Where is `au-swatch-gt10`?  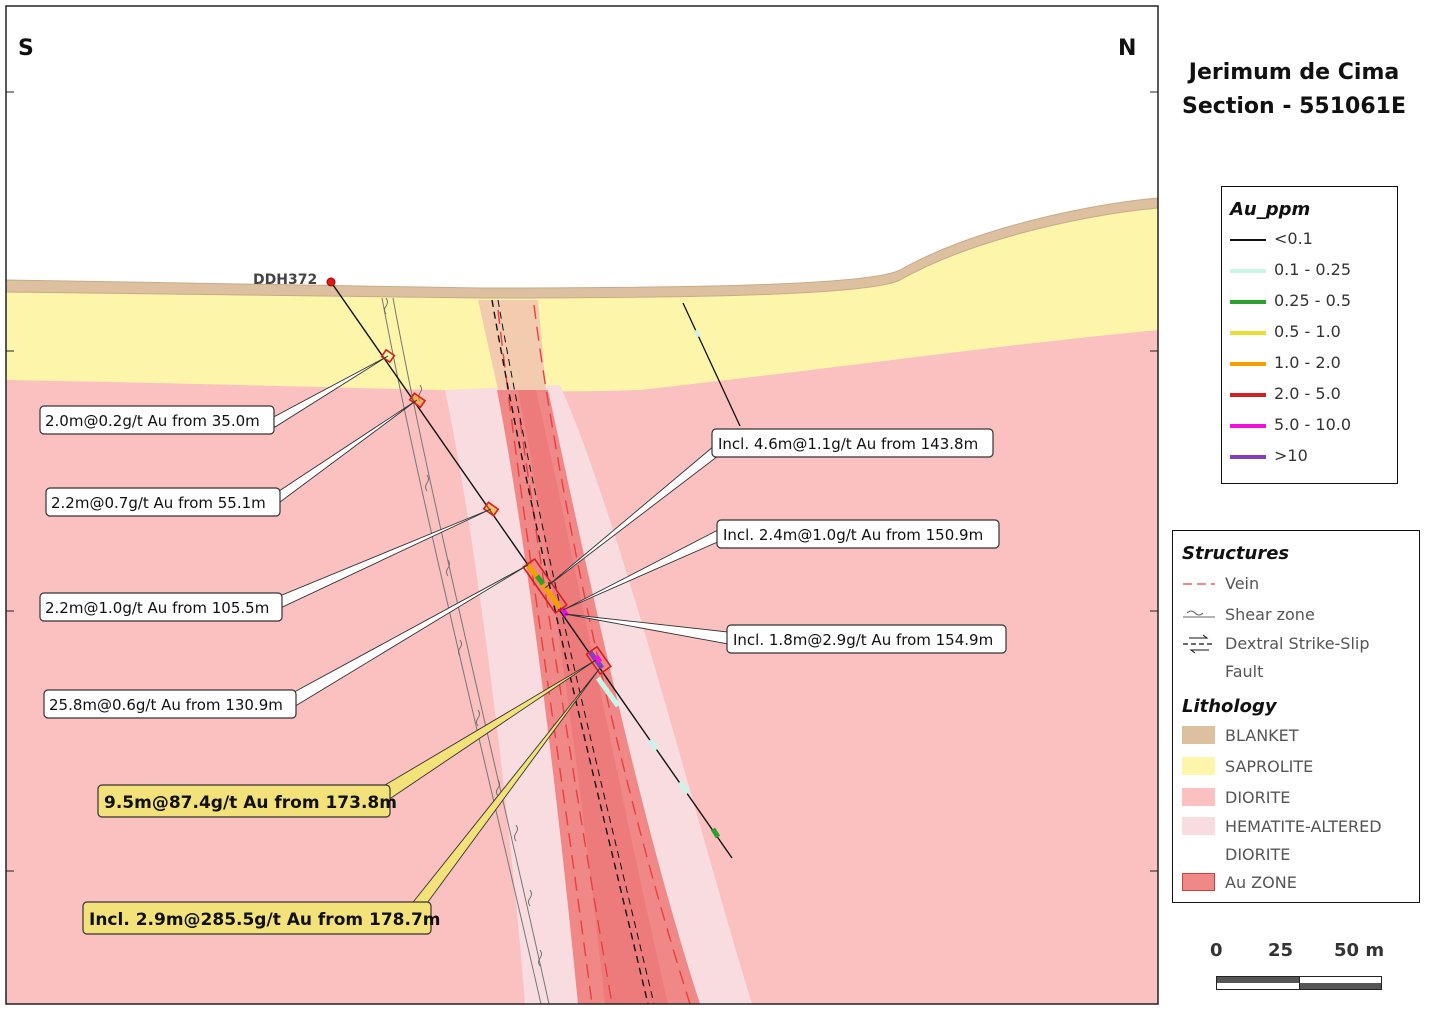 au-swatch-gt10 is located at coordinates (1248, 457).